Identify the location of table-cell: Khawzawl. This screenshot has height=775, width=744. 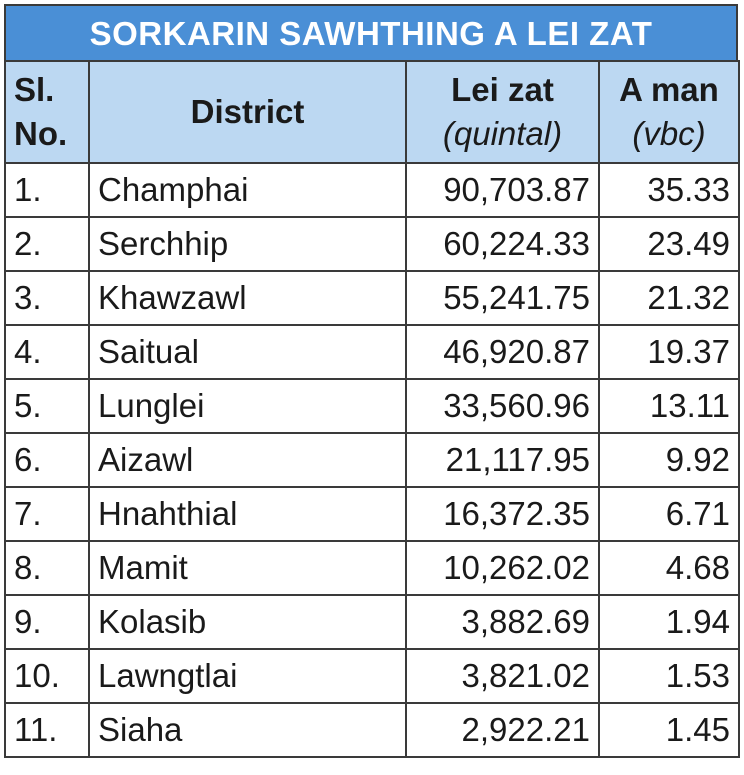
(247, 298).